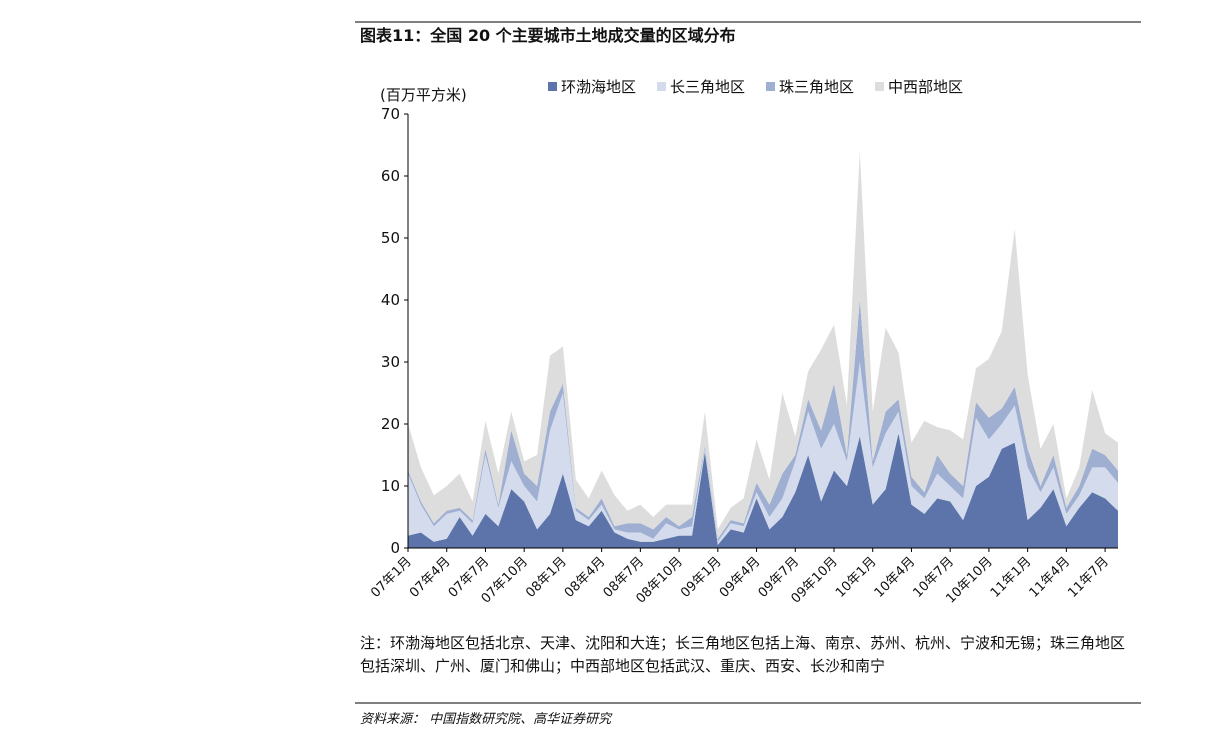 This screenshot has height=743, width=1224. I want to click on x-tick-label: 08年4月, so click(585, 577).